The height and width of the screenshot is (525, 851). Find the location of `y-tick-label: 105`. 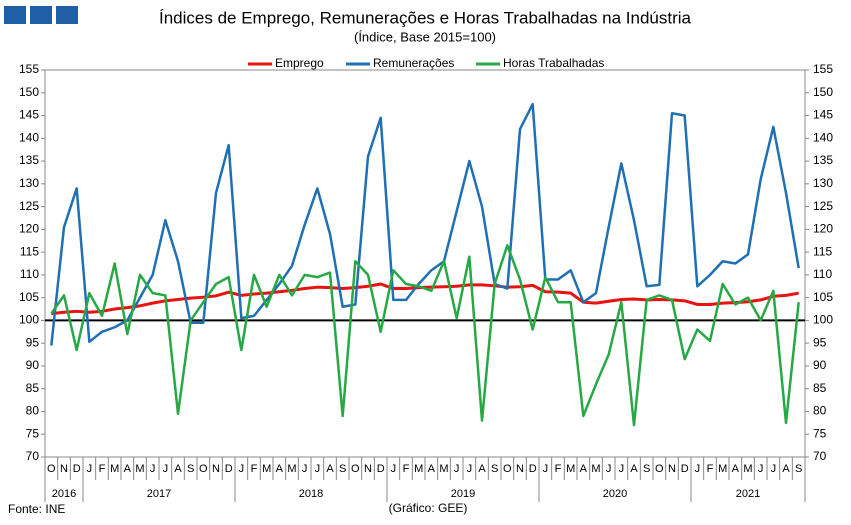

y-tick-label: 105 is located at coordinates (29, 297).